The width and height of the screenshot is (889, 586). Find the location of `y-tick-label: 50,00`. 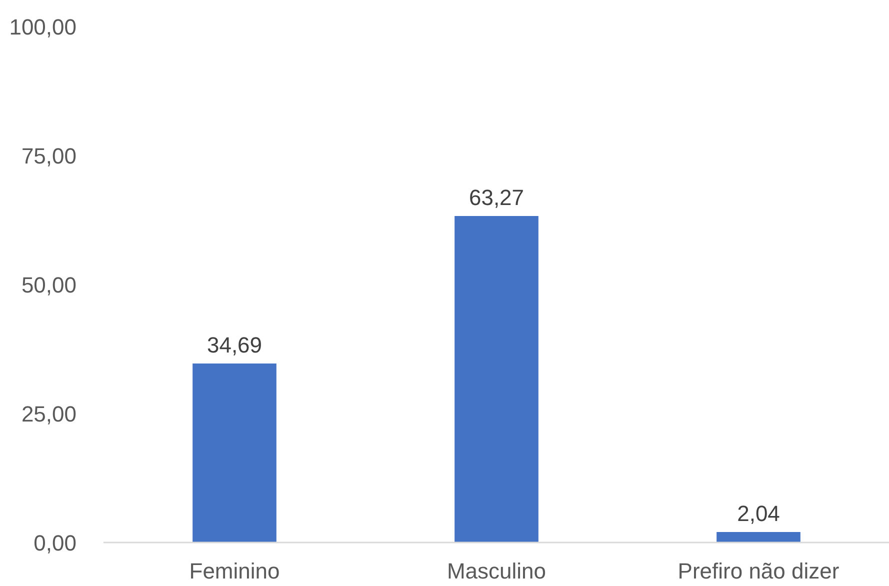

y-tick-label: 50,00 is located at coordinates (49, 285).